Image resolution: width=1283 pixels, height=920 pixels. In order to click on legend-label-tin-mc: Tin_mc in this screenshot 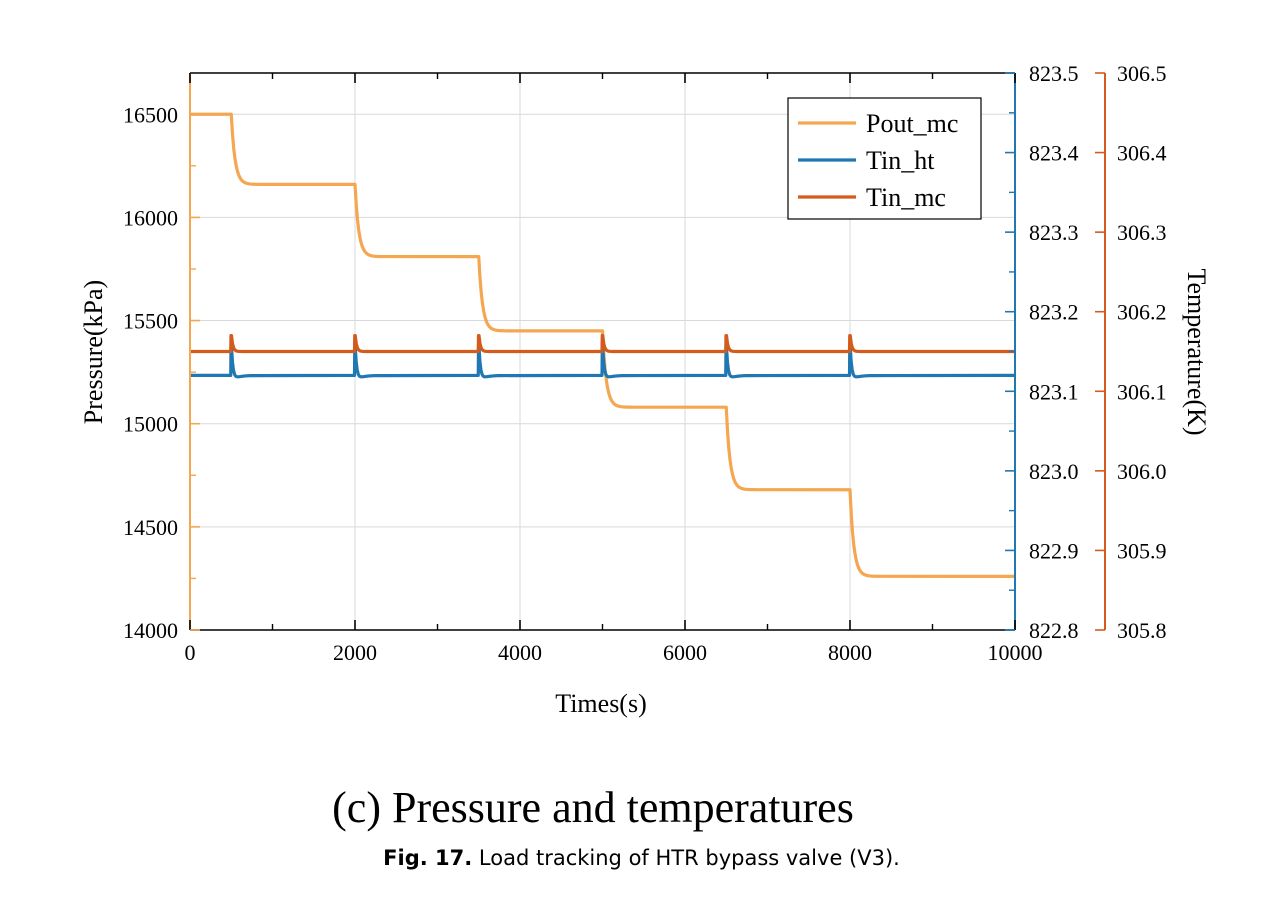, I will do `click(906, 197)`.